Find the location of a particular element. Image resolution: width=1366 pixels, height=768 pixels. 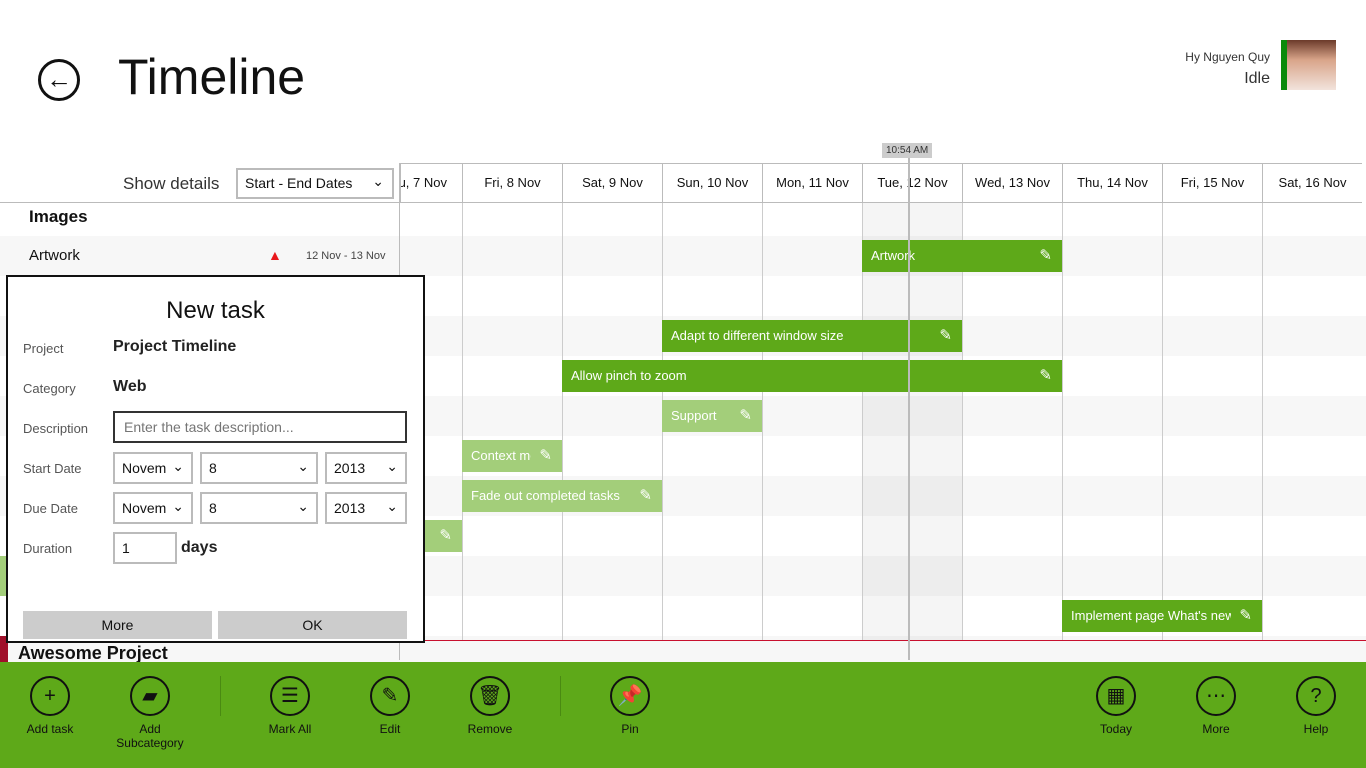

start-day-select: 8 ⌄ is located at coordinates (259, 468).